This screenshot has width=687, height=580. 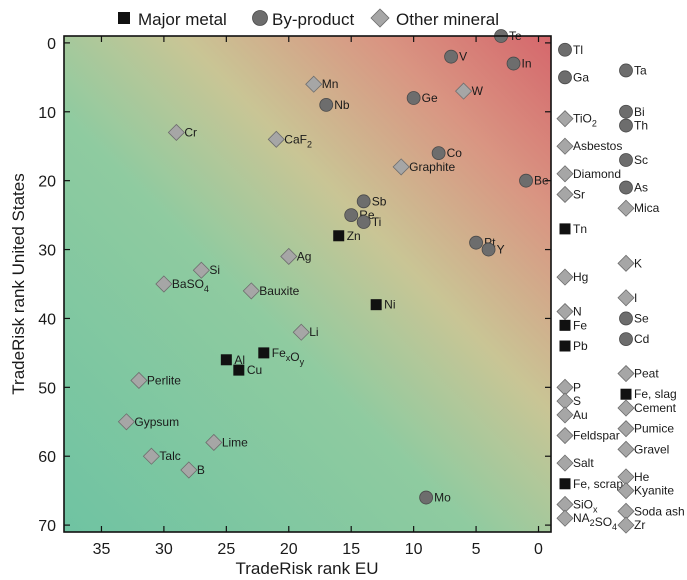 What do you see at coordinates (641, 188) in the screenshot?
I see `side-label-as: As` at bounding box center [641, 188].